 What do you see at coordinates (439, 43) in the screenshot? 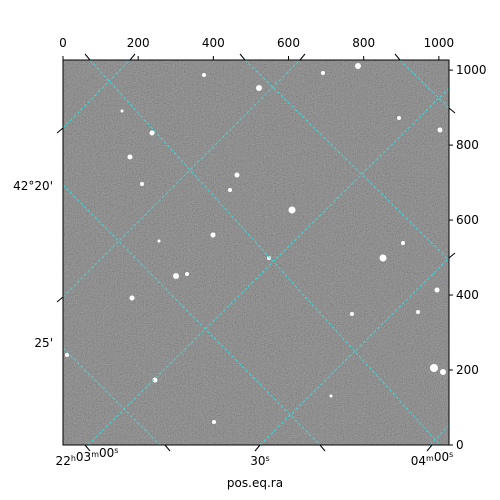
I see `x-tick-label: 1000` at bounding box center [439, 43].